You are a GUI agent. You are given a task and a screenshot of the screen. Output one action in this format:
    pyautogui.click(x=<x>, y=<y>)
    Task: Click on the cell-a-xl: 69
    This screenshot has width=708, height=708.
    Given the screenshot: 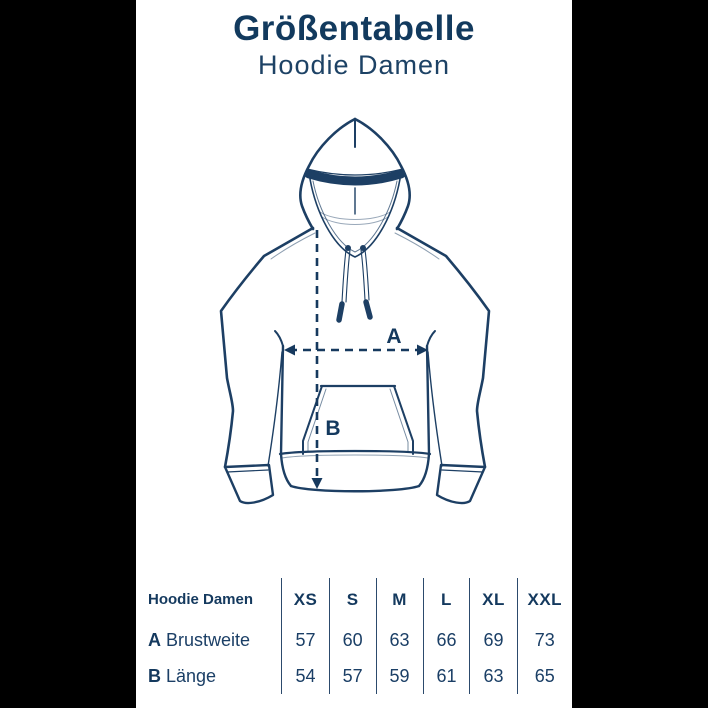 What is the action you would take?
    pyautogui.click(x=493, y=640)
    